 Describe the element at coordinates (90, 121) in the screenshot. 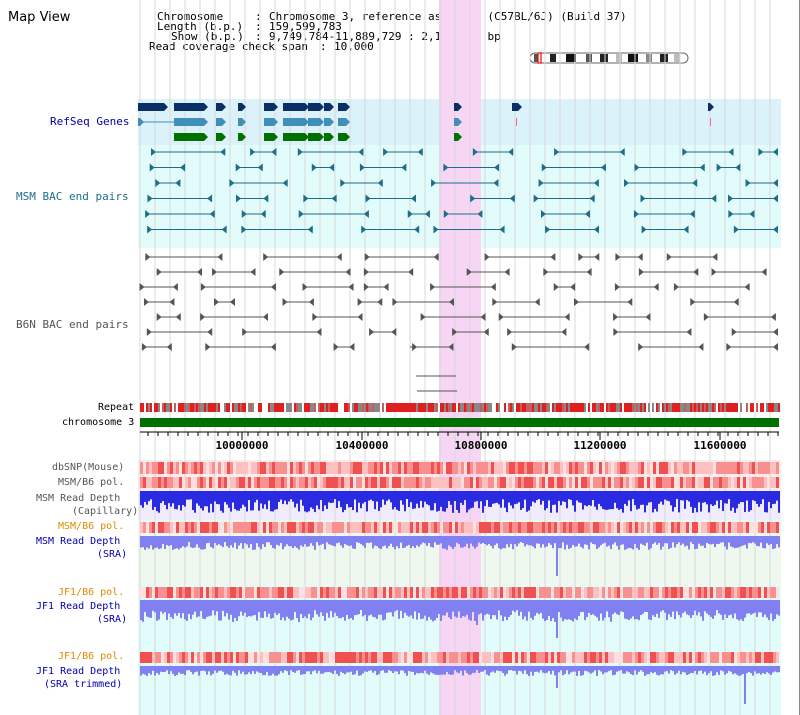

I see `refseq-genes-label: RefSeq Genes` at that location.